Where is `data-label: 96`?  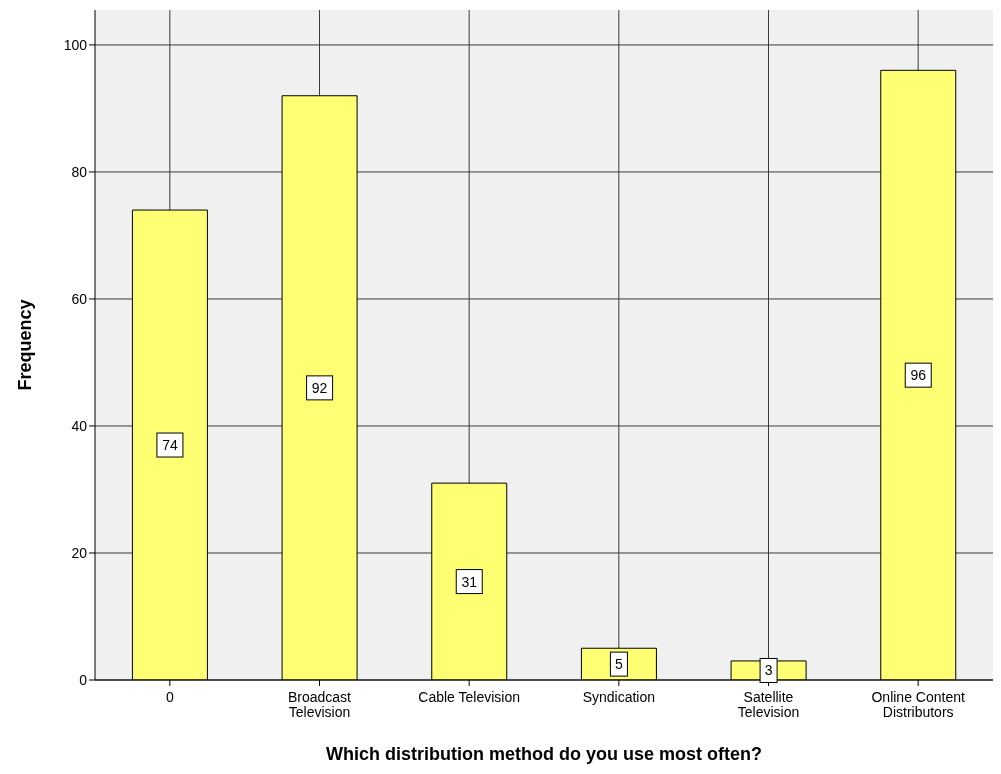
data-label: 96 is located at coordinates (918, 375).